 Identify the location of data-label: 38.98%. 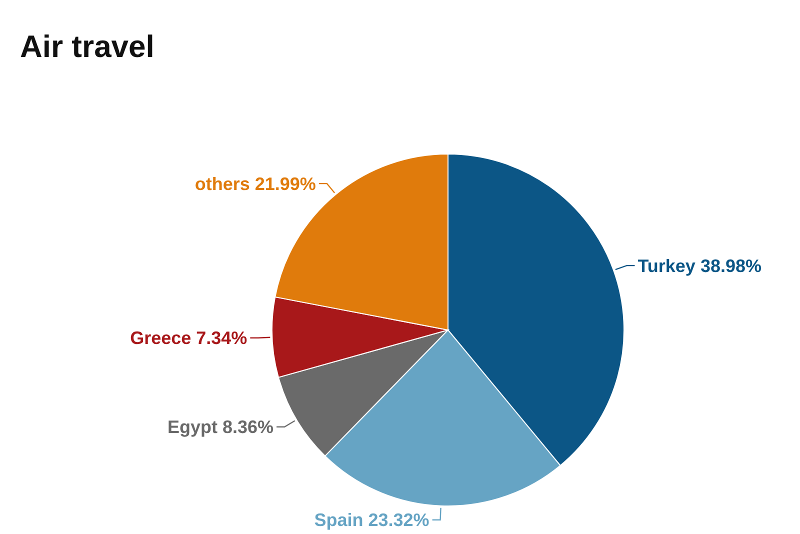
(731, 266).